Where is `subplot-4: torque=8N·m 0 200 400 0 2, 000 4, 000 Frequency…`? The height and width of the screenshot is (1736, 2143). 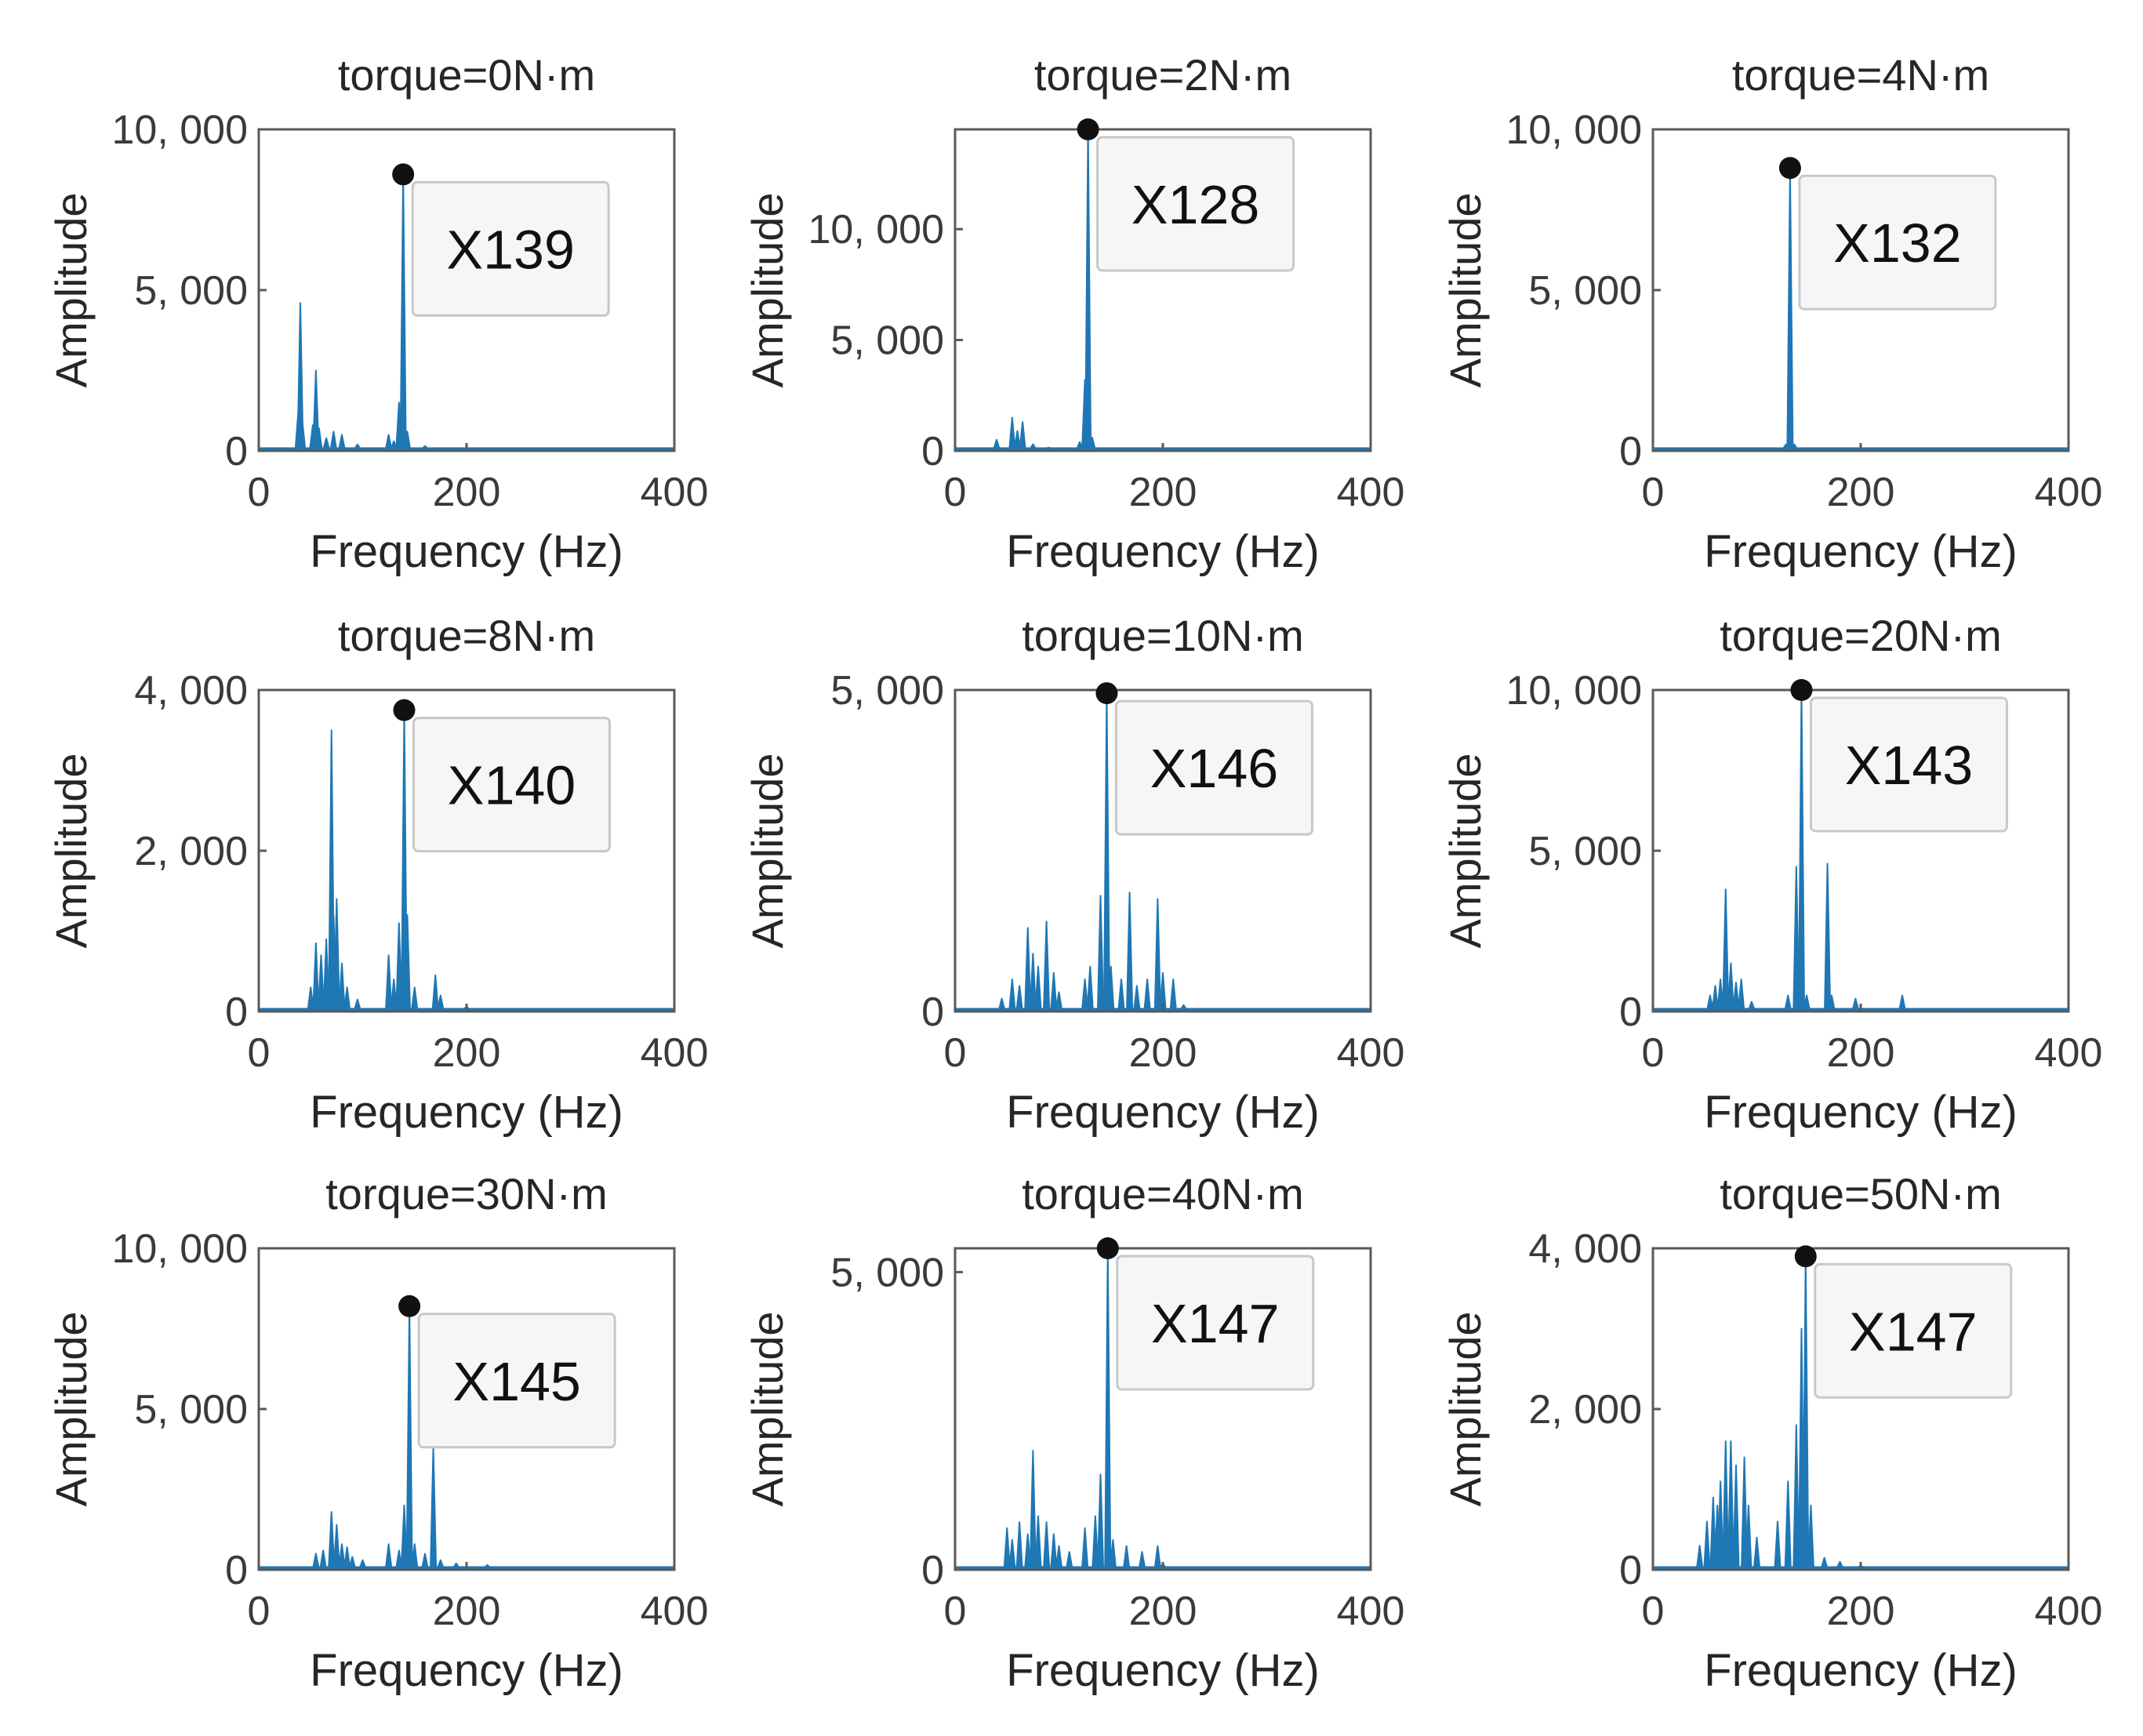
subplot-4: torque=8N·m 0 200 400 0 2, 000 4, 000 Frequency… is located at coordinates (377, 874).